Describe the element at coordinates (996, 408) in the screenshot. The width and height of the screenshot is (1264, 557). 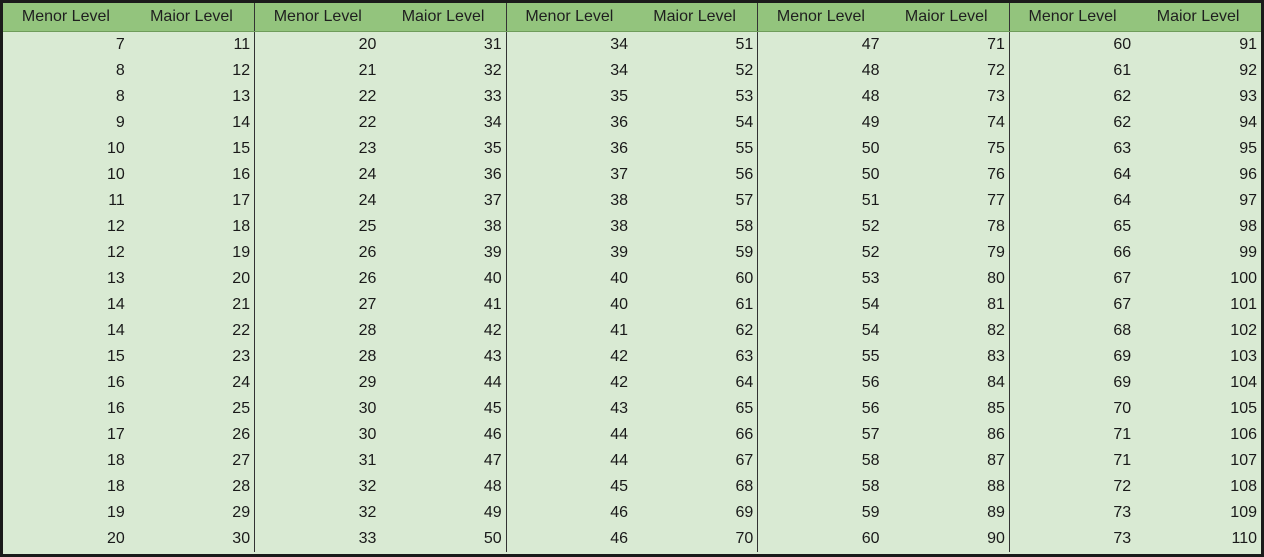
I see `maior-level-cell: 85` at that location.